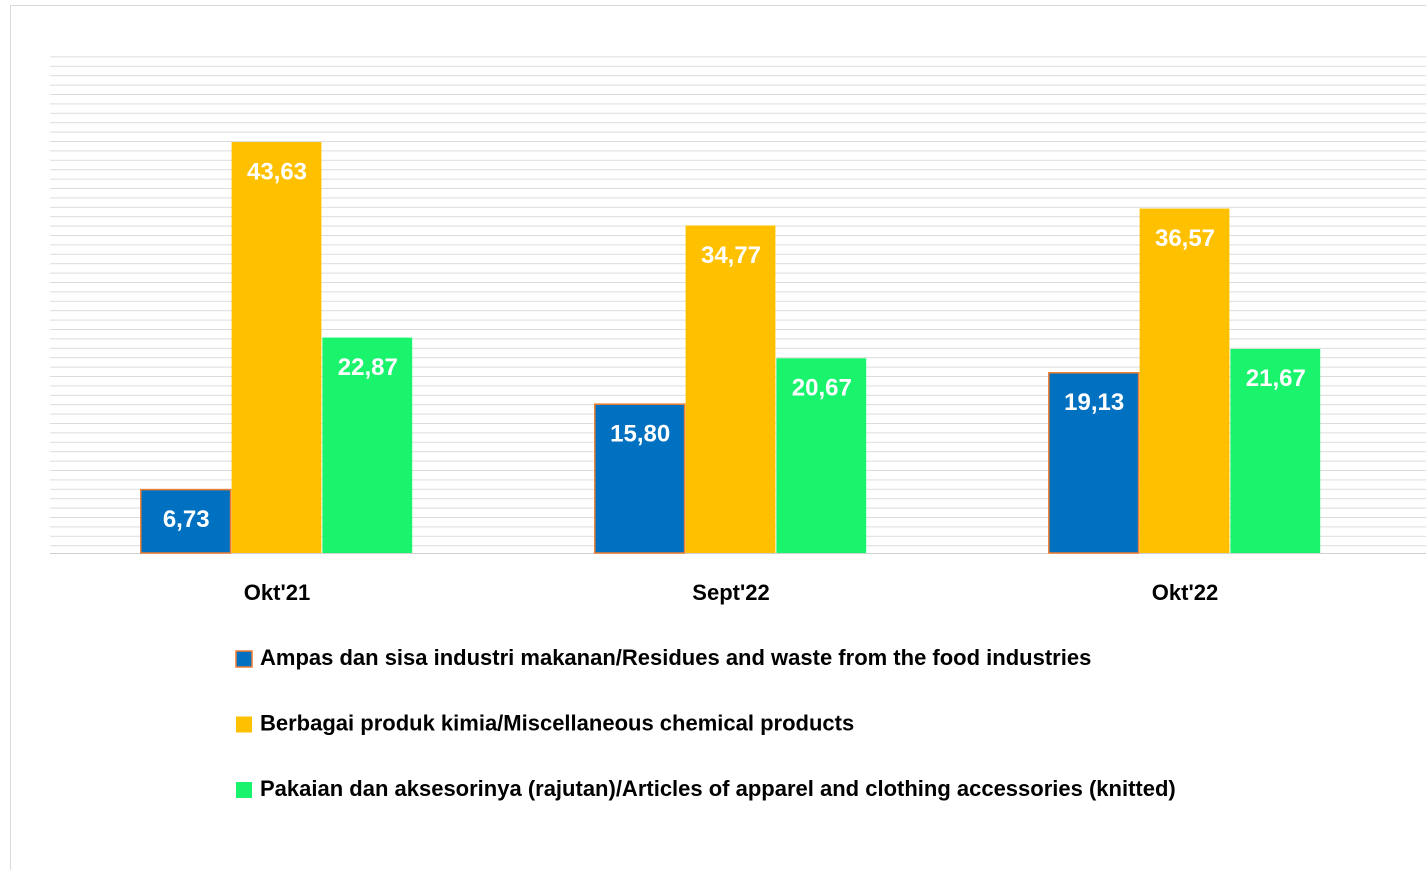  What do you see at coordinates (640, 434) in the screenshot?
I see `data-label: 15,80` at bounding box center [640, 434].